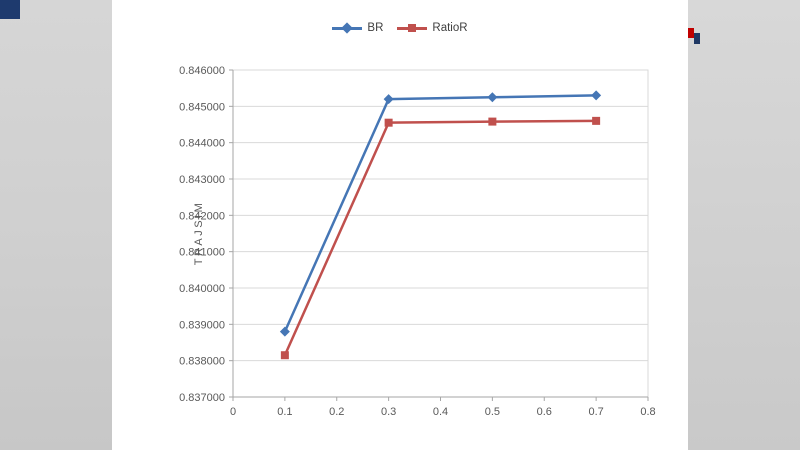 The height and width of the screenshot is (450, 800). What do you see at coordinates (202, 144) in the screenshot?
I see `y-tick-label: 0.844000` at bounding box center [202, 144].